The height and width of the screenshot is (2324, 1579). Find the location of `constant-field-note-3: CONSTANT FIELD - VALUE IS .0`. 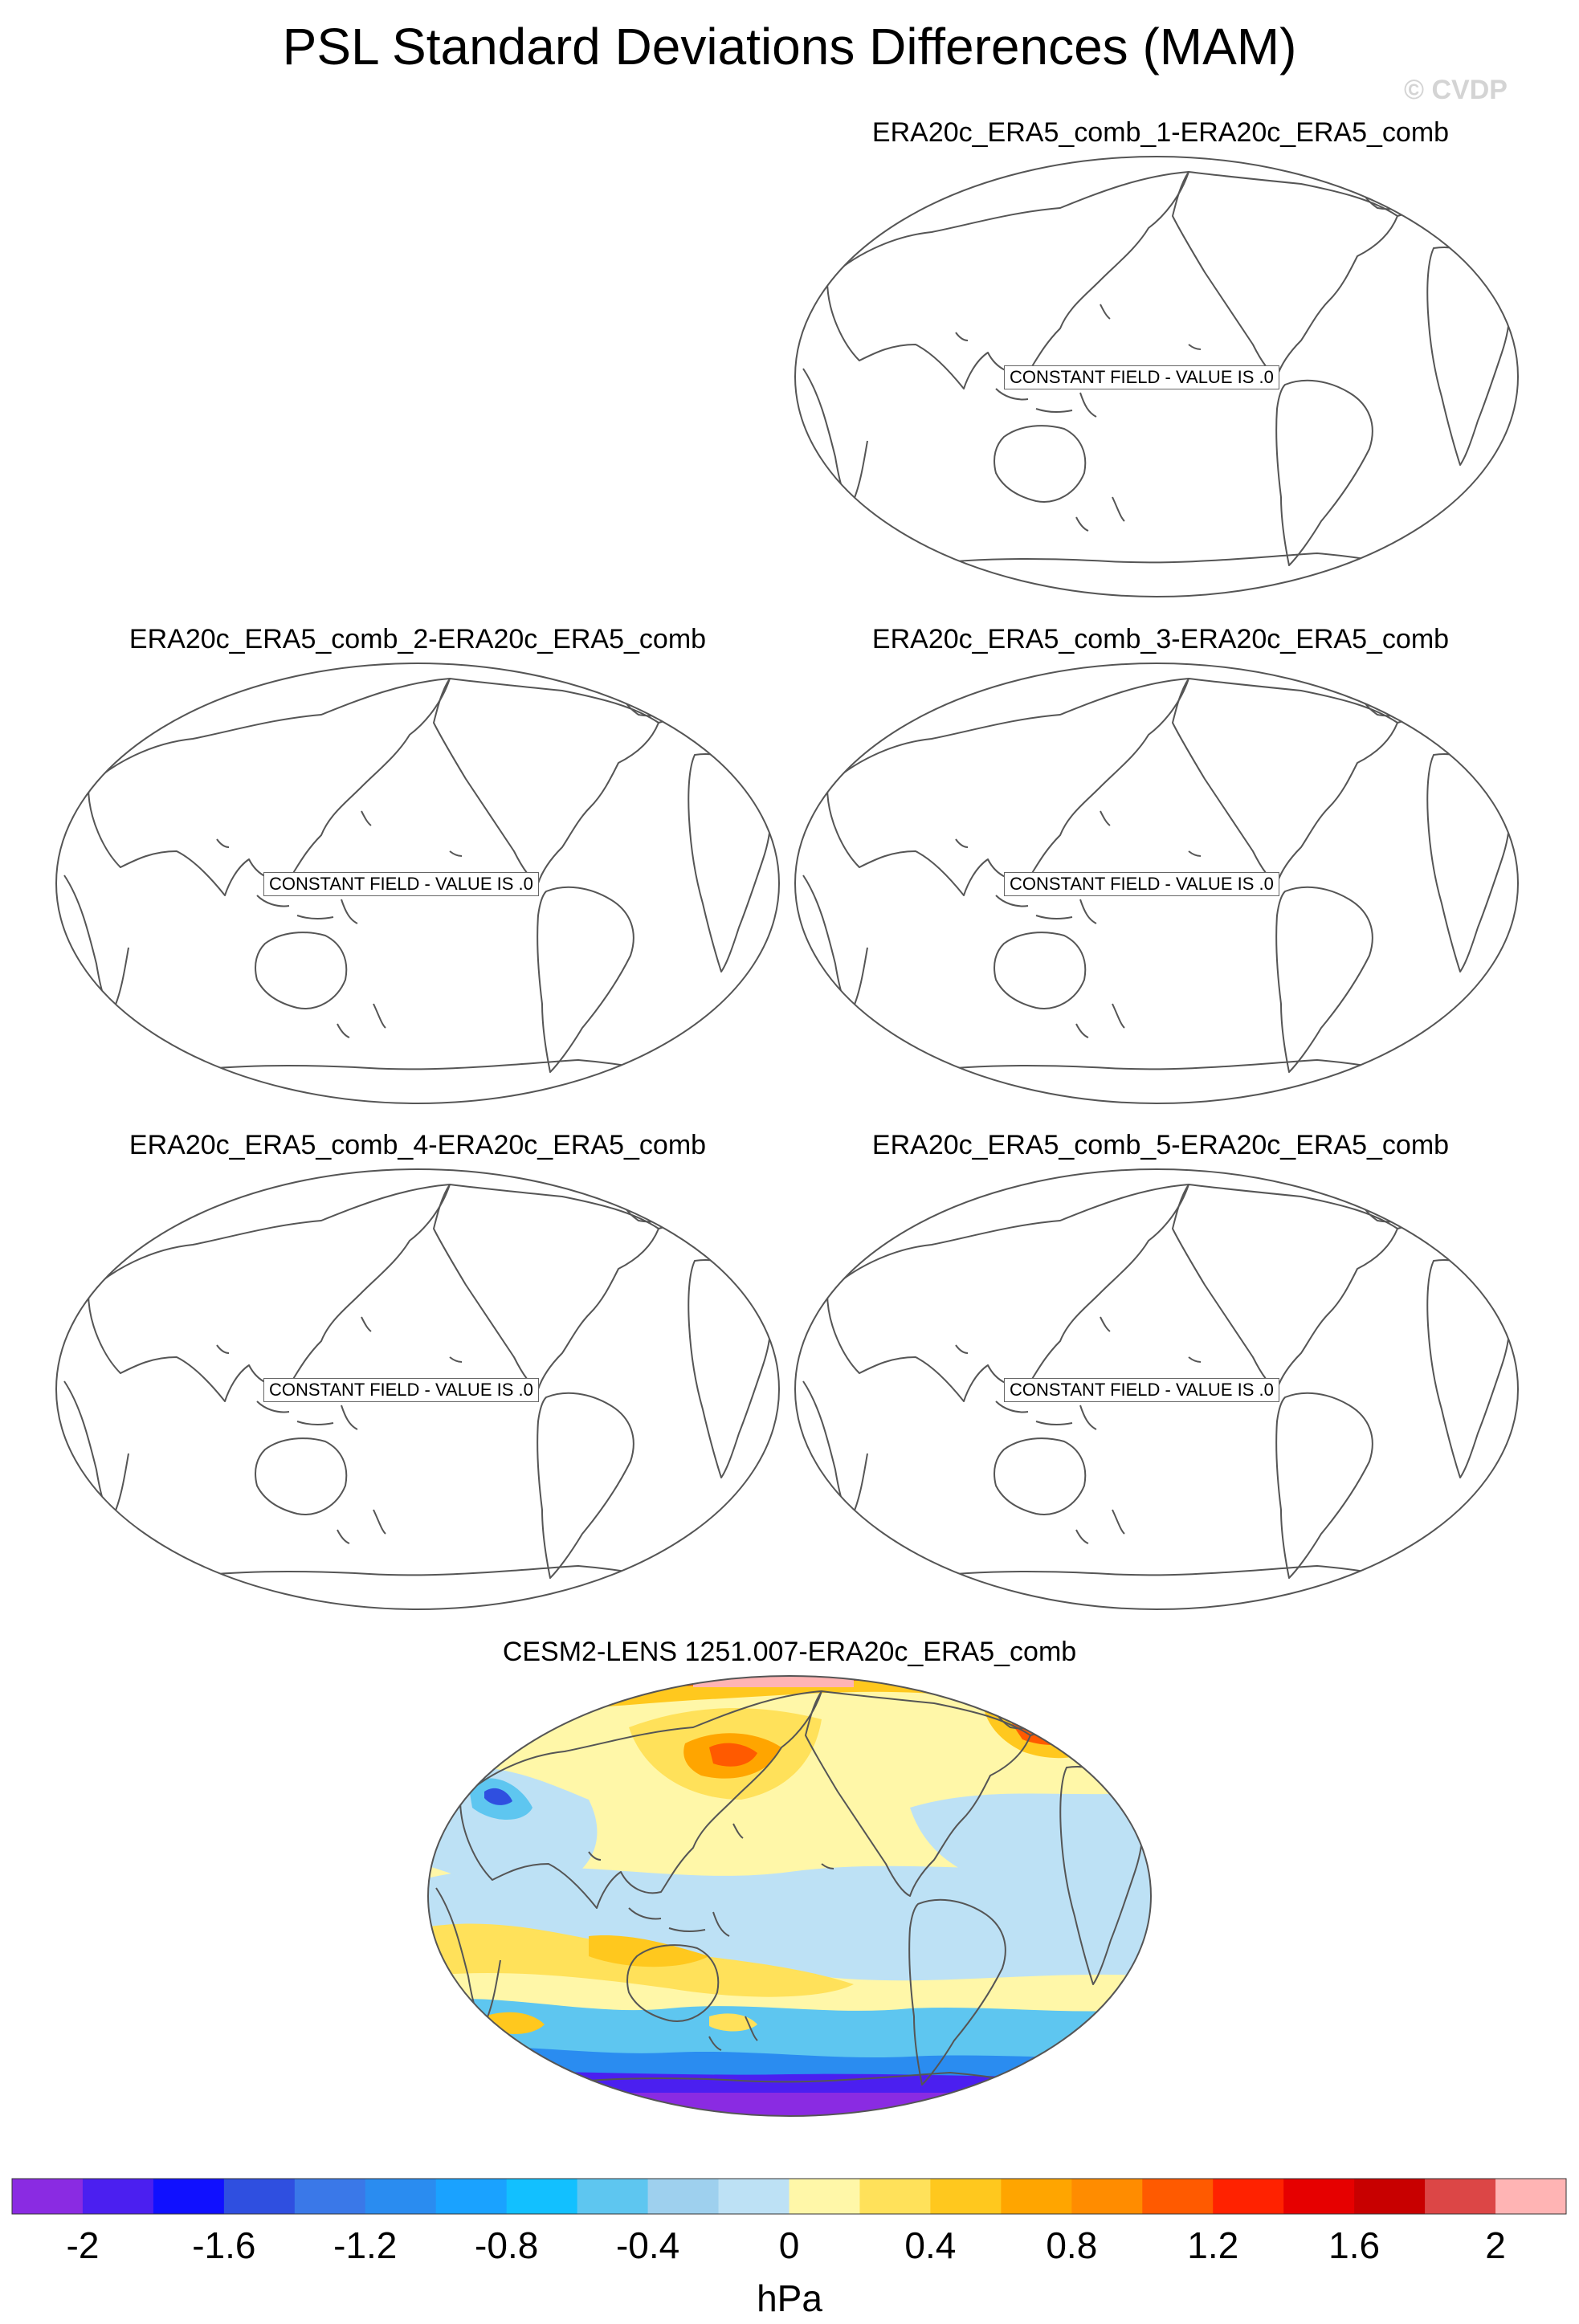

constant-field-note-3: CONSTANT FIELD - VALUE IS .0 is located at coordinates (1141, 884).